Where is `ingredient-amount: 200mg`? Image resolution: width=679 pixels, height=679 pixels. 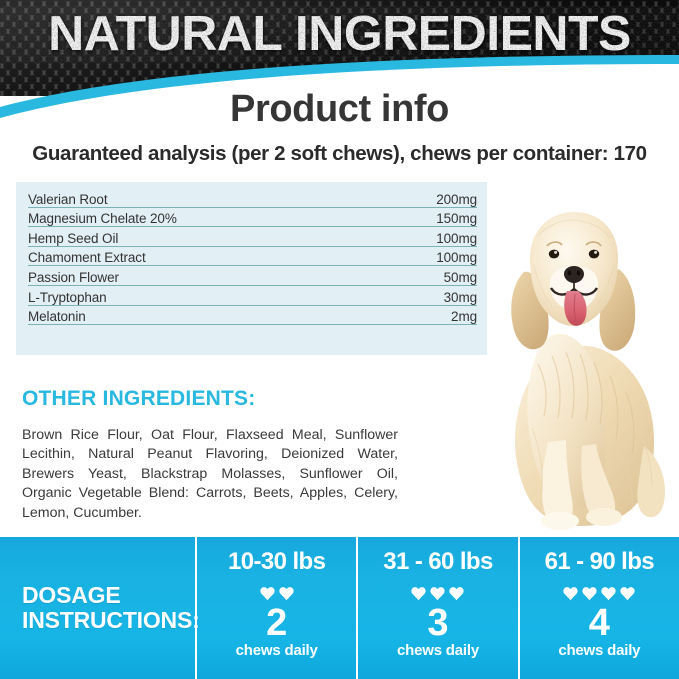 ingredient-amount: 200mg is located at coordinates (456, 199).